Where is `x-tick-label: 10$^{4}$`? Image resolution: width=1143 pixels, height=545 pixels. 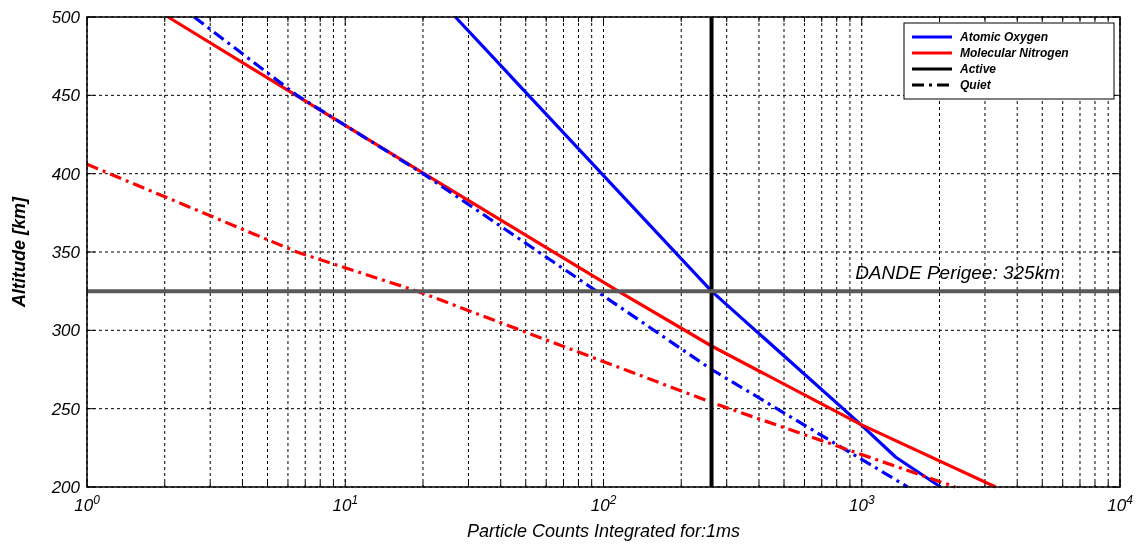 x-tick-label: 10$^{4}$ is located at coordinates (1120, 504).